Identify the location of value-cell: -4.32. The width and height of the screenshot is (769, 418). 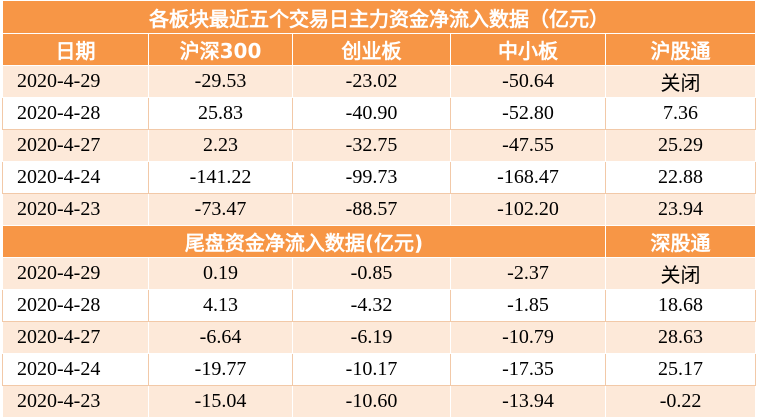
(371, 305).